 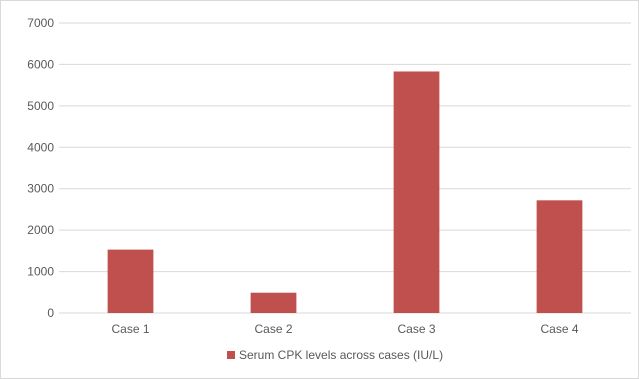 I want to click on y-tick-label: 3000, so click(x=40, y=189).